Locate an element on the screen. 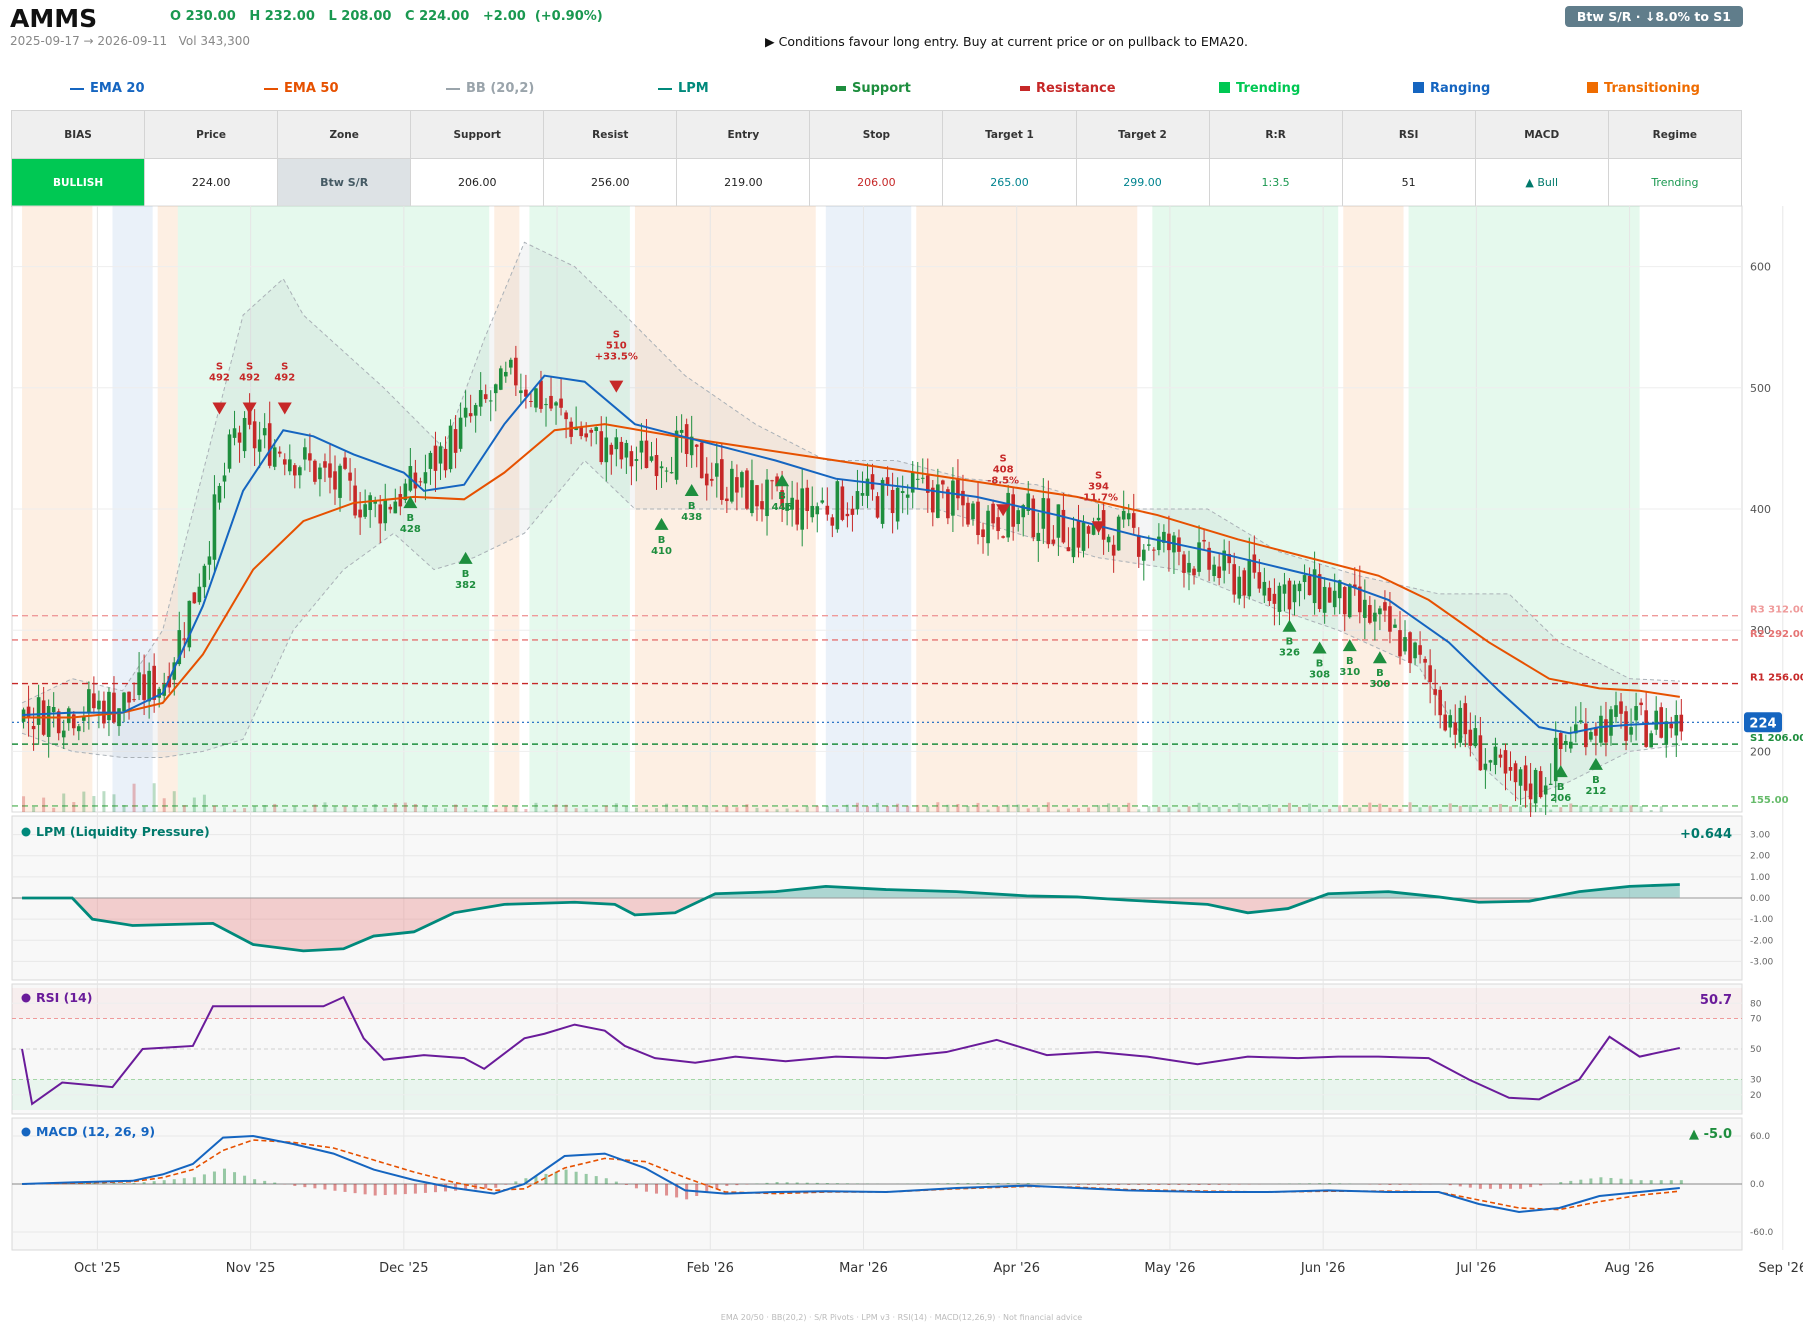 This screenshot has height=1330, width=1803. buy-signal-price: 428 is located at coordinates (410, 529).